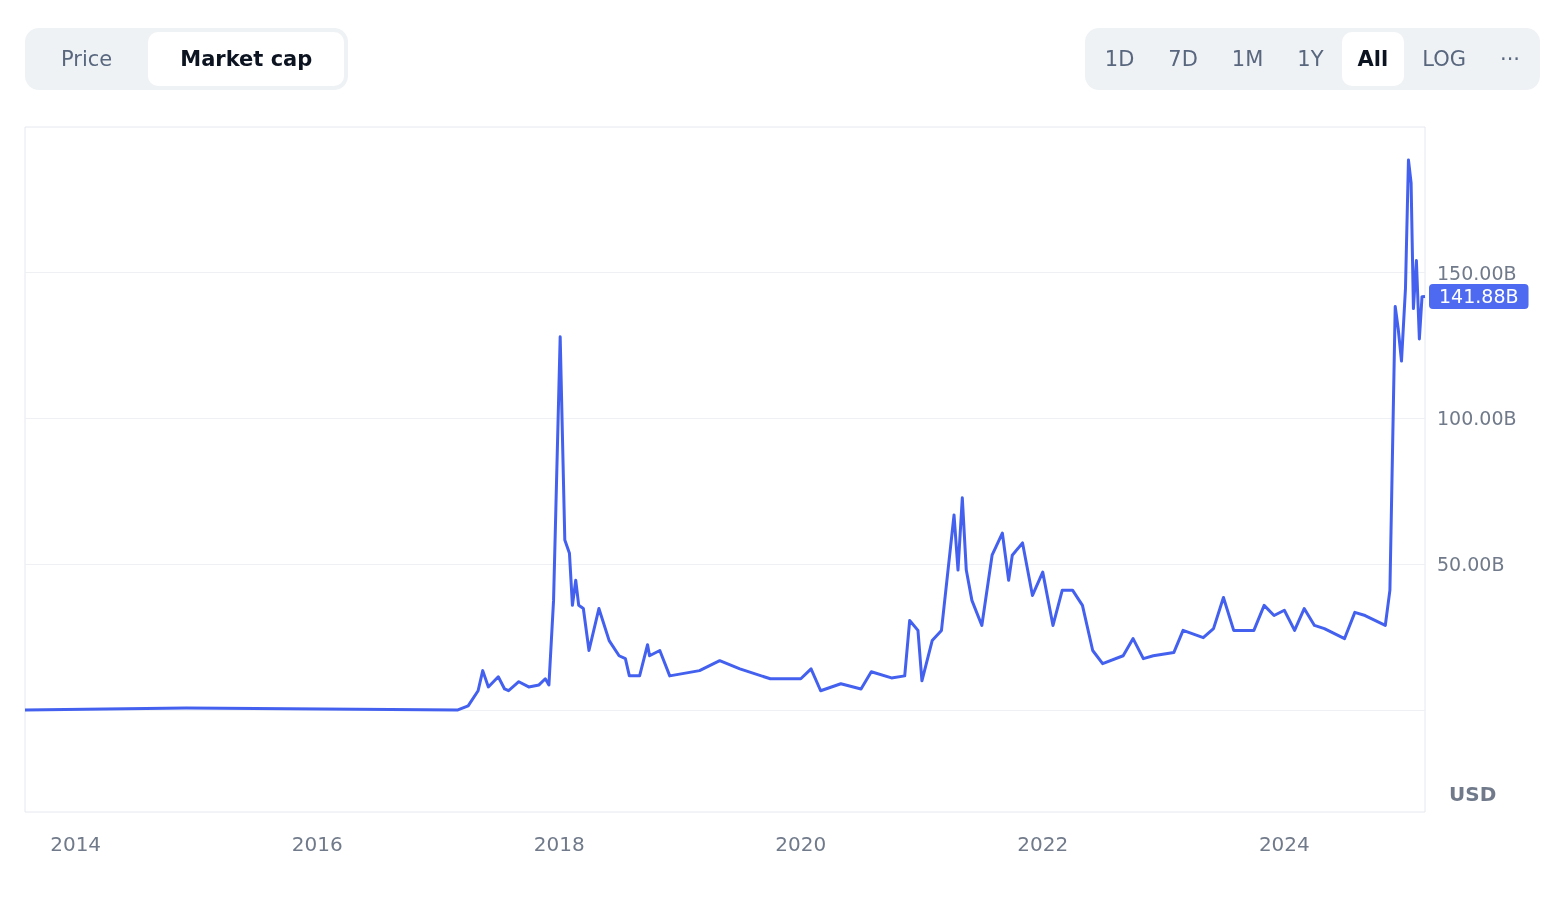  I want to click on x-tick-label: 2022, so click(1043, 844).